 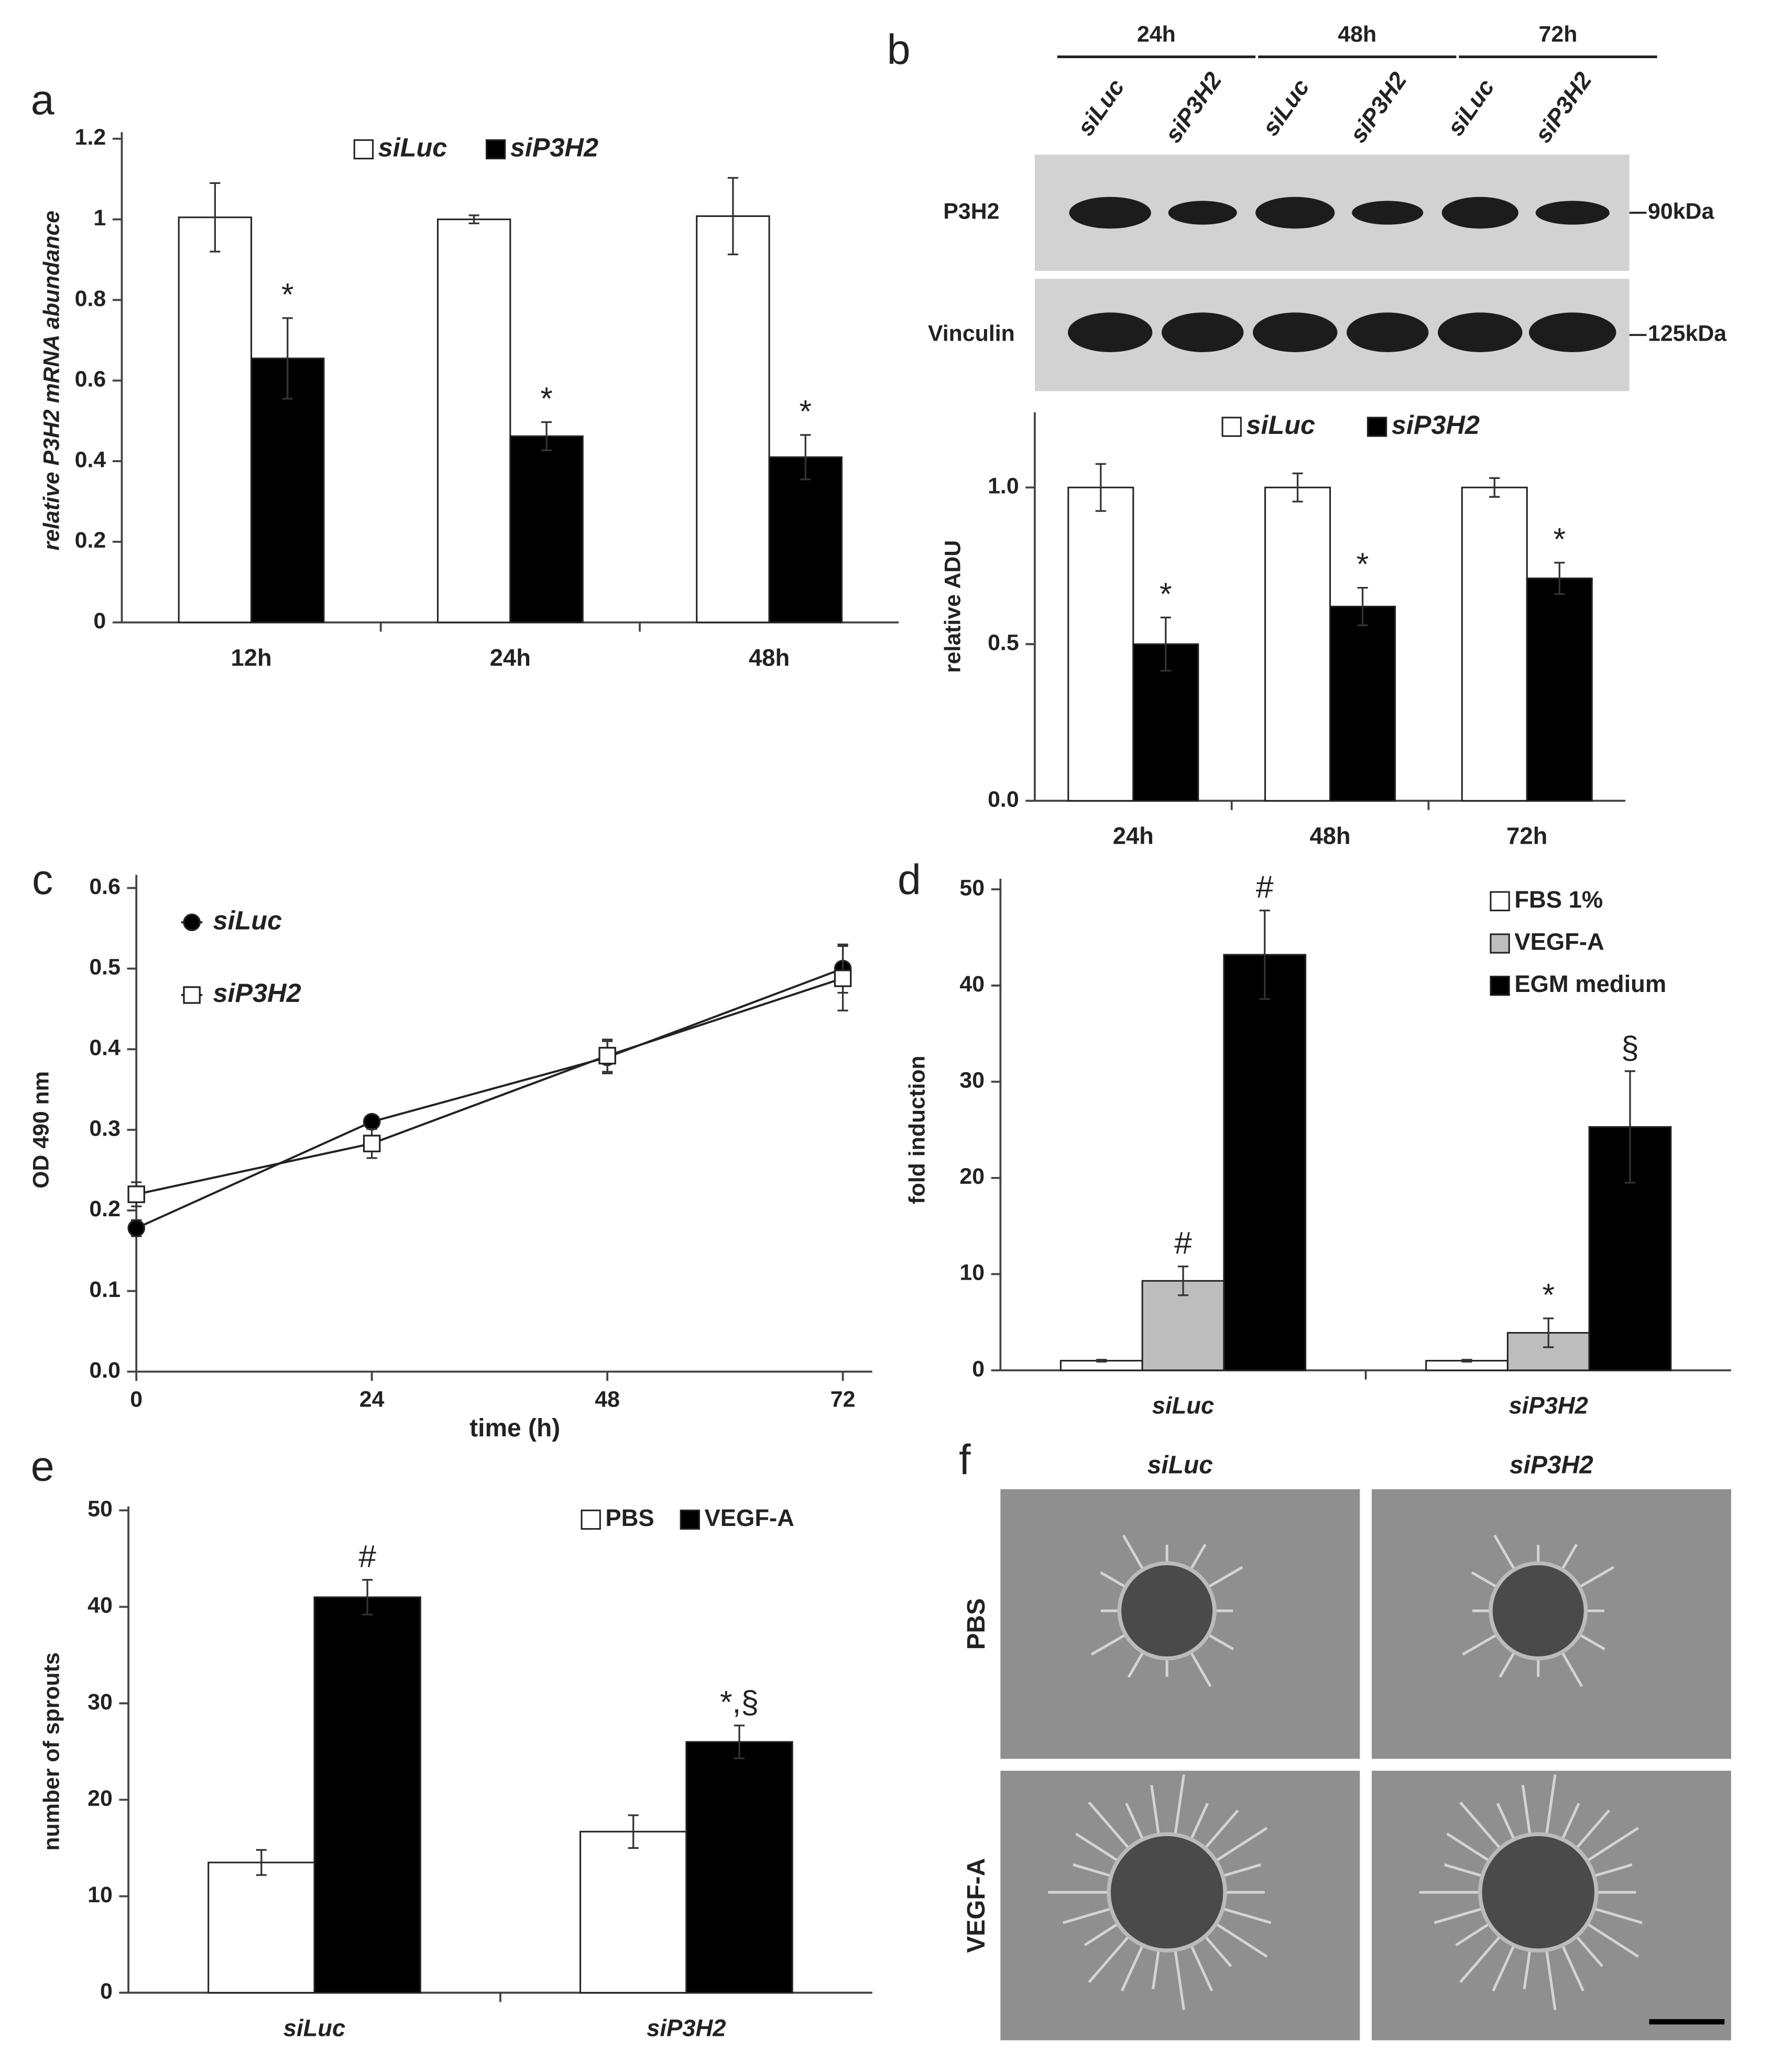 What do you see at coordinates (1687, 333) in the screenshot?
I see `size-label: 125kDa` at bounding box center [1687, 333].